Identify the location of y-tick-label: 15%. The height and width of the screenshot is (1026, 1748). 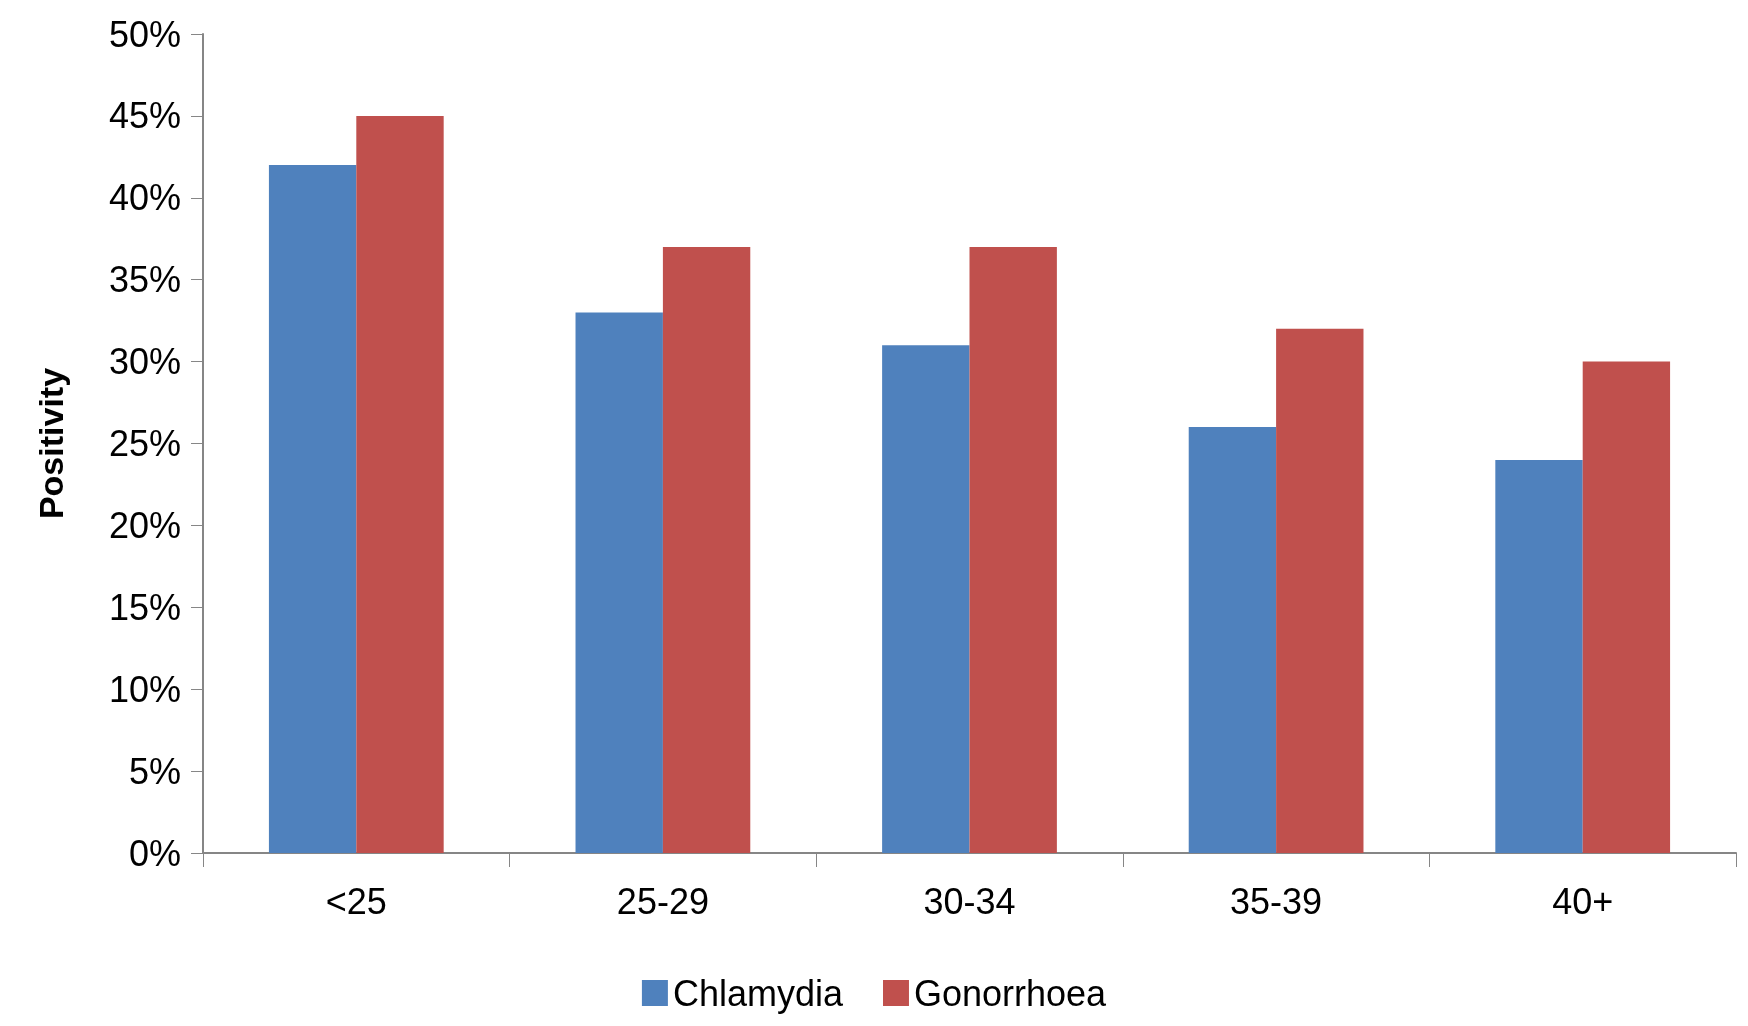
(144, 607).